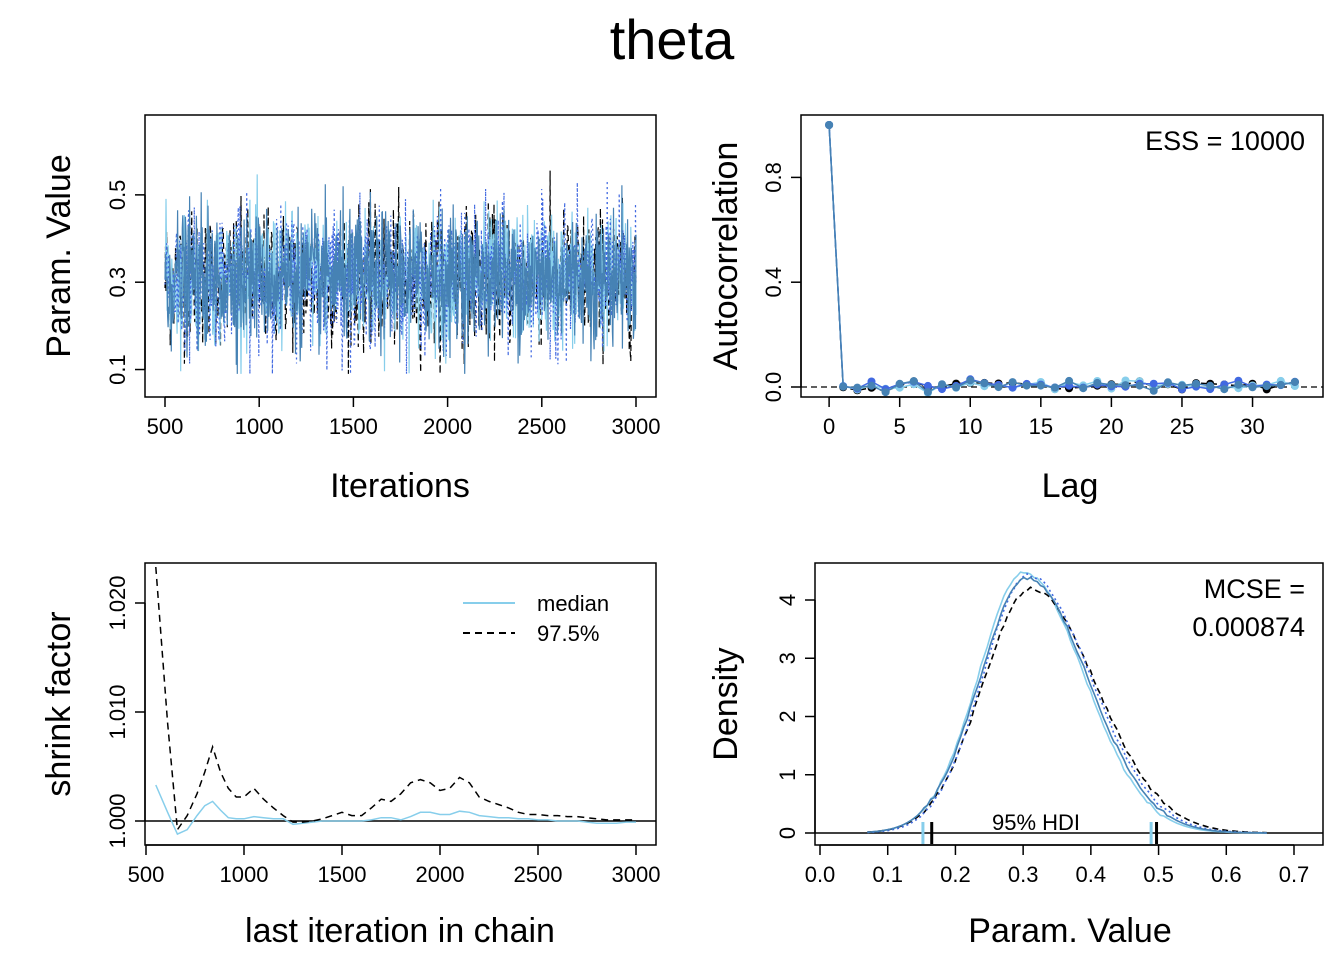  Describe the element at coordinates (787, 658) in the screenshot. I see `density-y-tick-label: 3` at that location.